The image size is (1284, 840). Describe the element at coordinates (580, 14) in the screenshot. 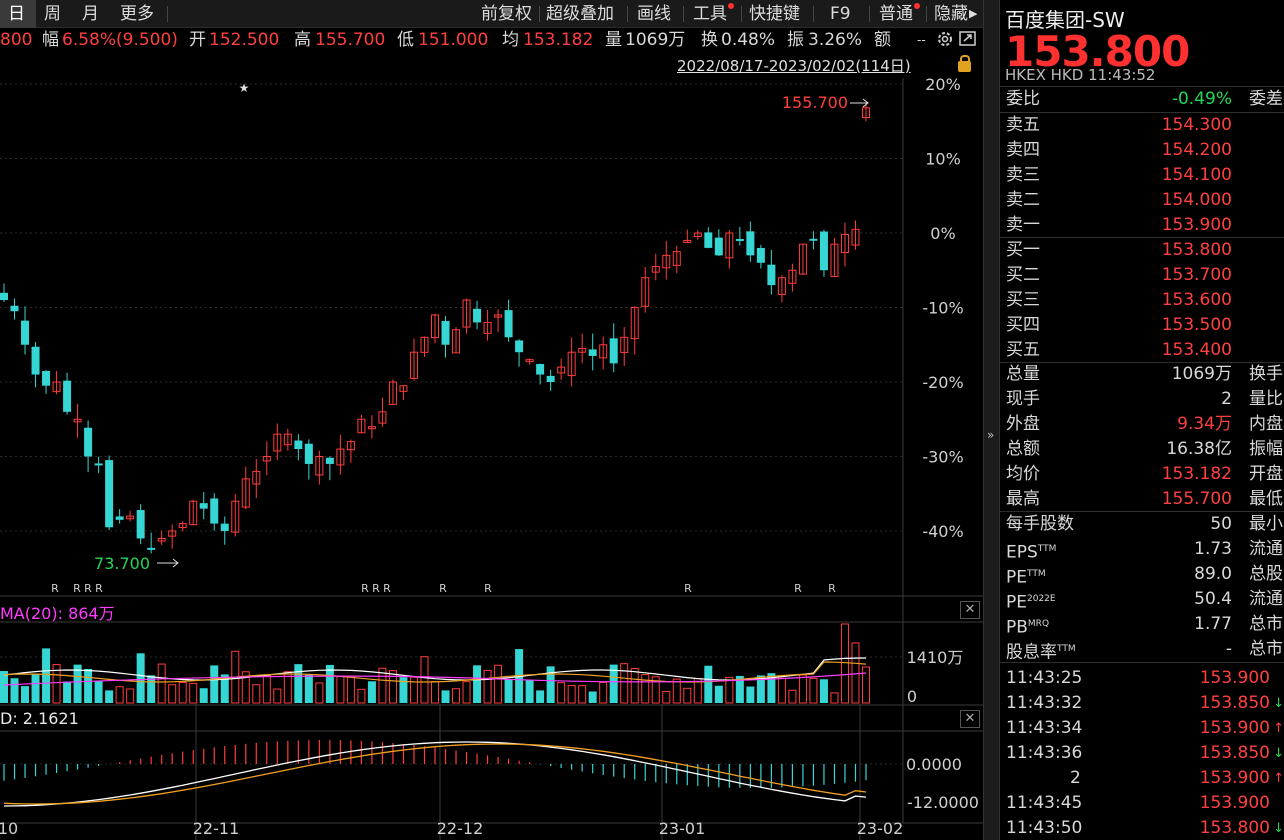

I see `overlay-button: 超级叠加` at that location.